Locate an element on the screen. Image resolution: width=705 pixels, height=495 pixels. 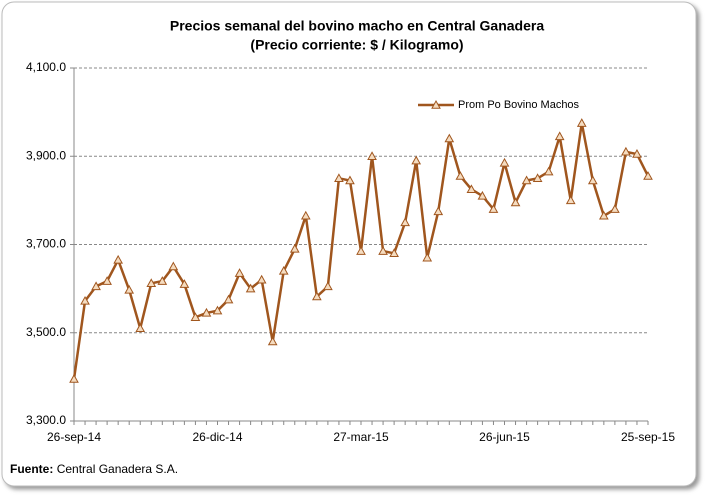
x-tick-label: 26-dic-14 is located at coordinates (217, 437).